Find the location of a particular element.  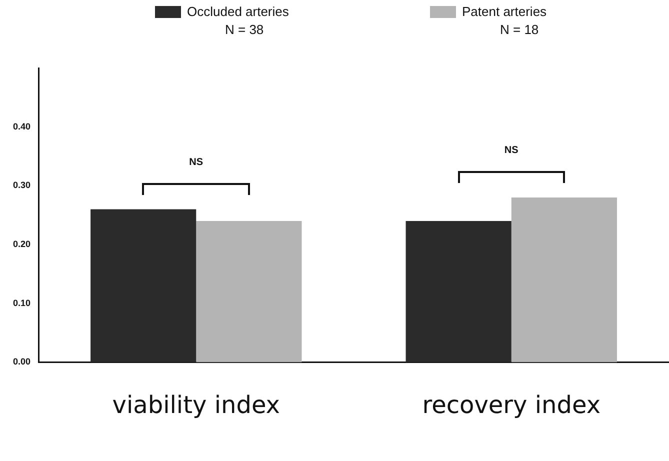

legend-label: Patent arteries is located at coordinates (504, 11).